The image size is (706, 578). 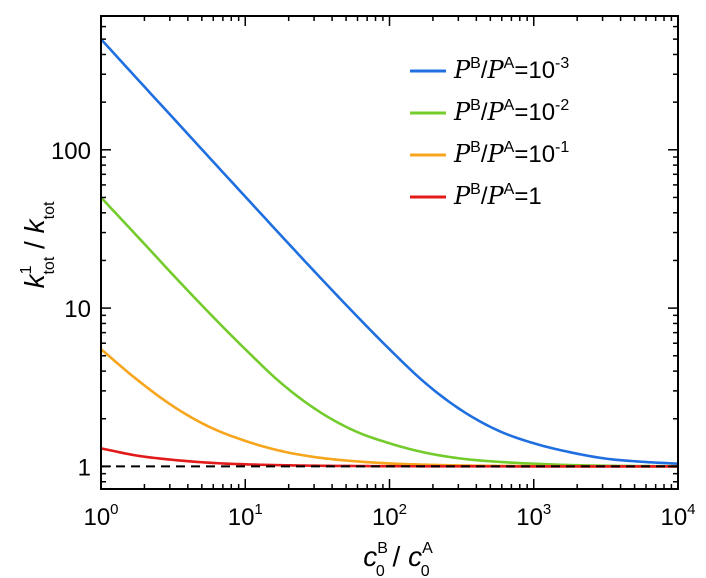 What do you see at coordinates (77, 309) in the screenshot?
I see `y-tick-label: 10` at bounding box center [77, 309].